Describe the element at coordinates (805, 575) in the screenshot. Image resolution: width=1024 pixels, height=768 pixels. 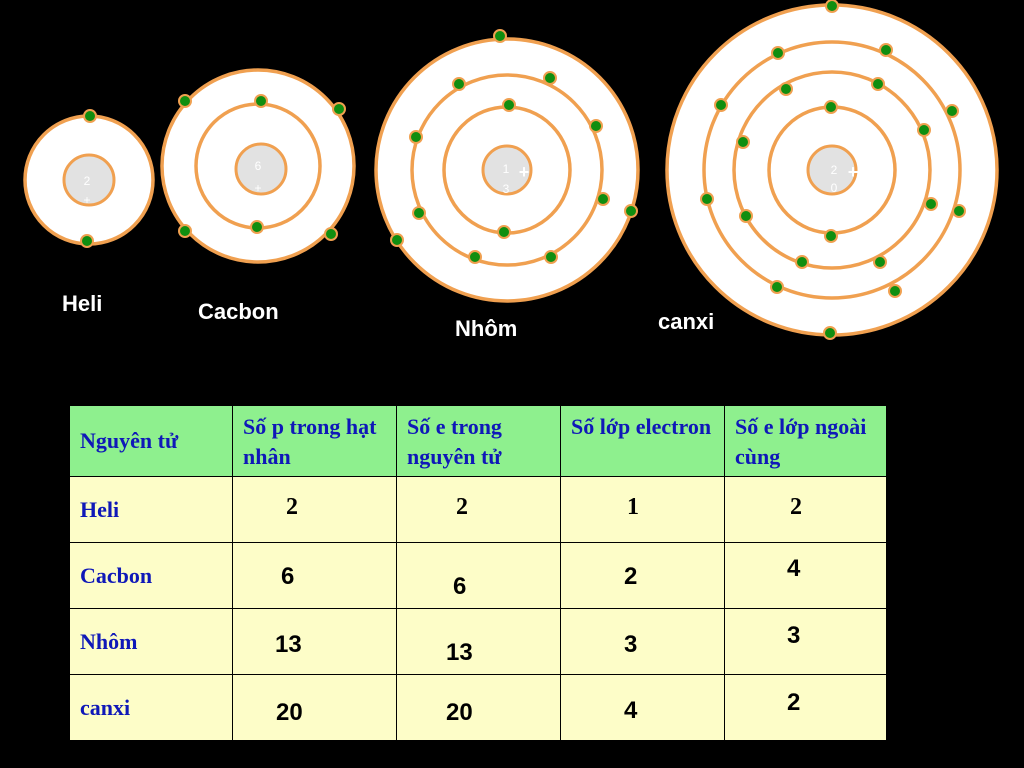
I see `cell-so-e-ngoai: 4` at that location.